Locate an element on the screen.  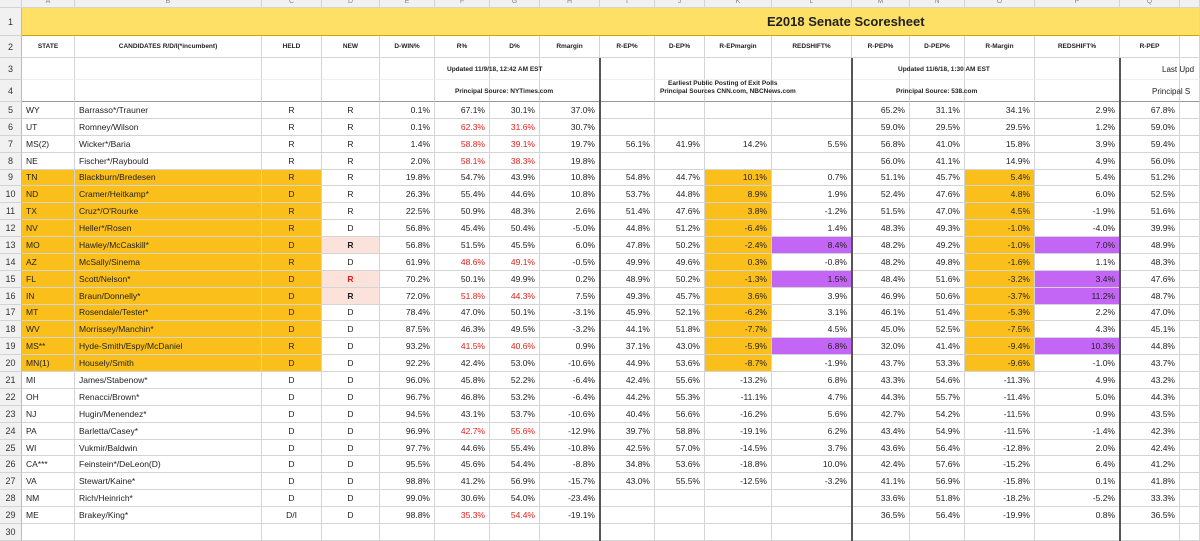
cell: -10.6% is located at coordinates (570, 414).